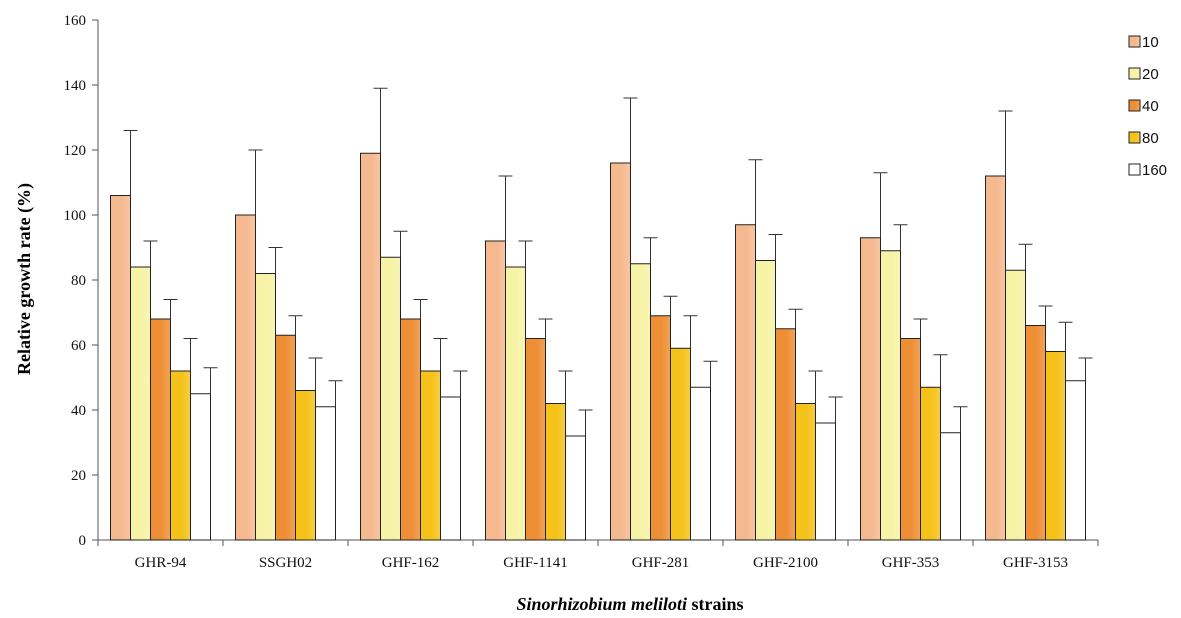  What do you see at coordinates (535, 563) in the screenshot?
I see `x-tick-label: GHF-1141` at bounding box center [535, 563].